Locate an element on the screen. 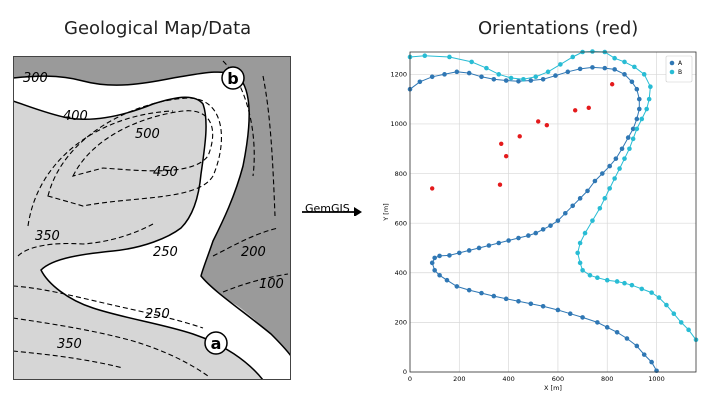 The height and width of the screenshot is (404, 712). legend-label-B: B is located at coordinates (680, 72).